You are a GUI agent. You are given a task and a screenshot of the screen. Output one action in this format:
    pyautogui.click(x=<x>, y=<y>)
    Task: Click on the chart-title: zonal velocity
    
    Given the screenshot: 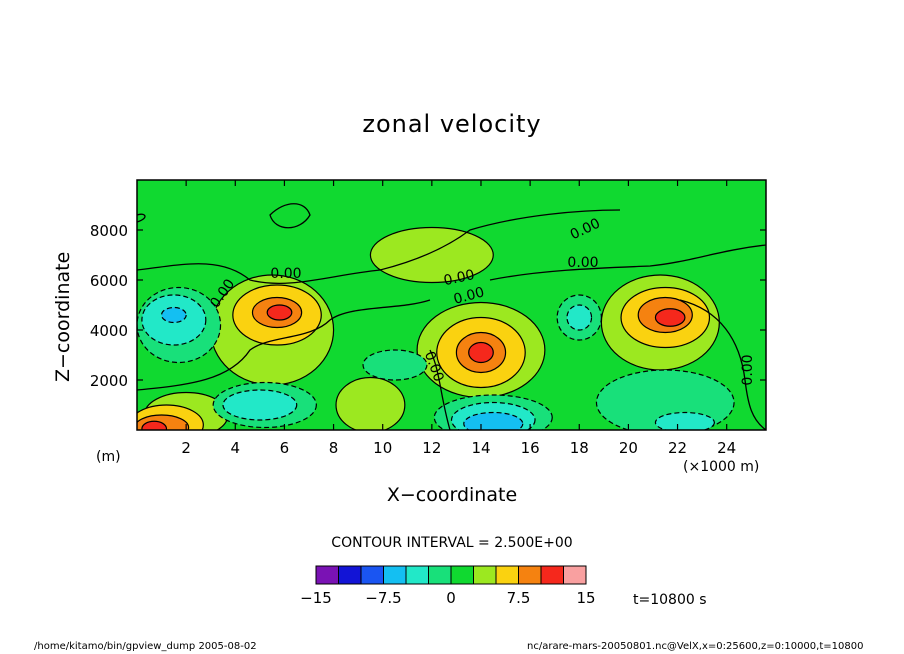 What is the action you would take?
    pyautogui.click(x=452, y=124)
    